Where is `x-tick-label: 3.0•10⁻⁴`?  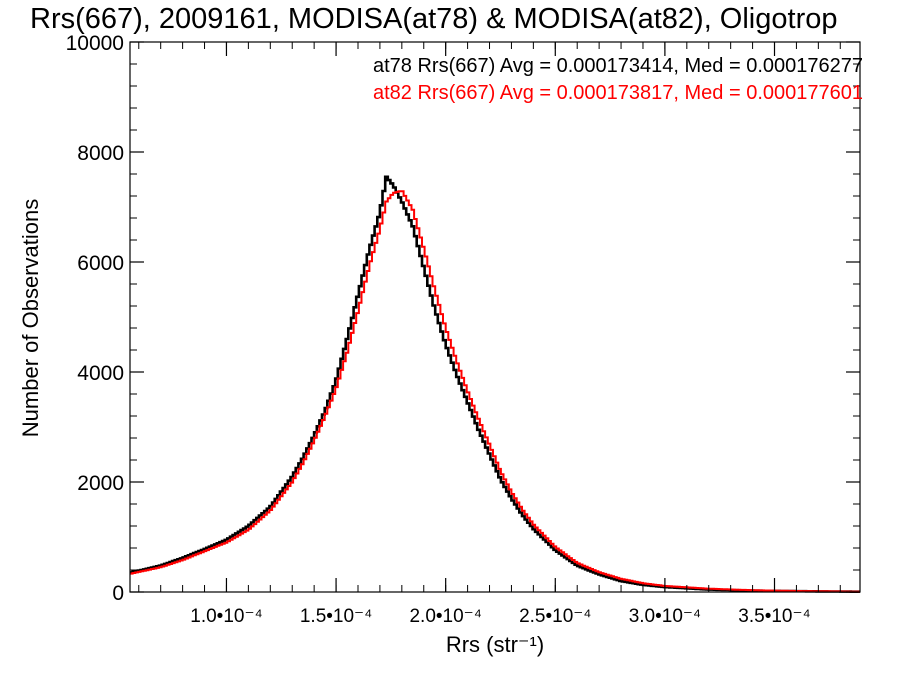 x-tick-label: 3.0•10⁻⁴ is located at coordinates (665, 616).